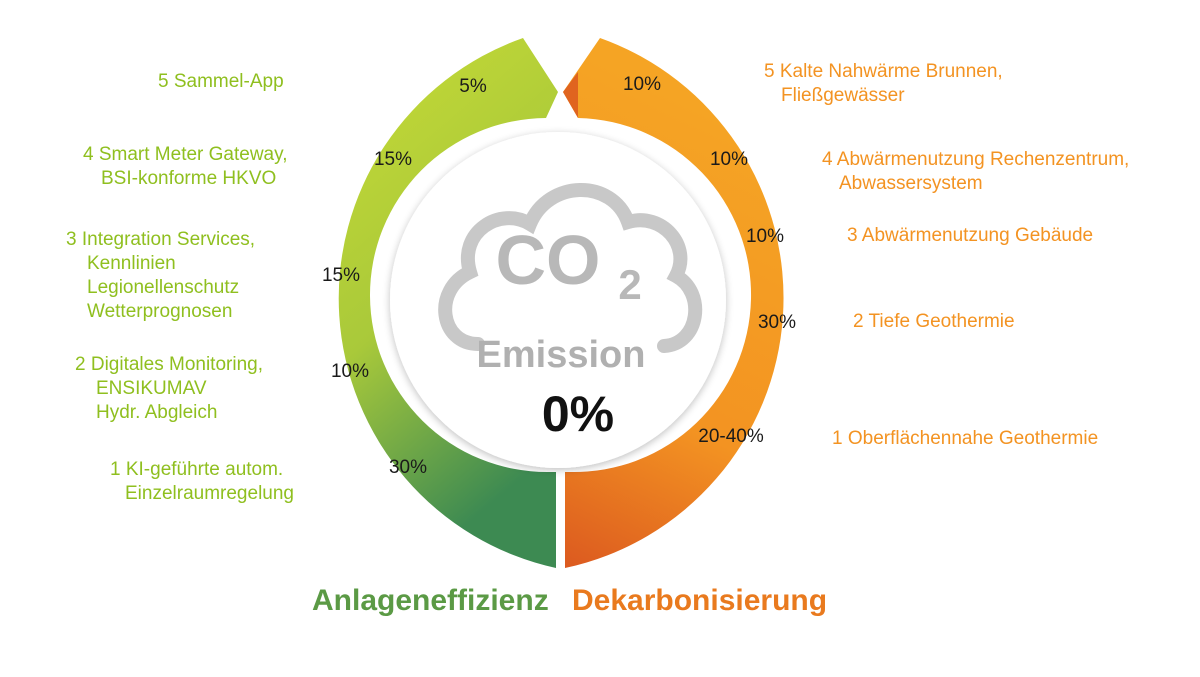 The height and width of the screenshot is (677, 1200). What do you see at coordinates (911, 183) in the screenshot?
I see `right-label-4-line-2: Abwassersystem` at bounding box center [911, 183].